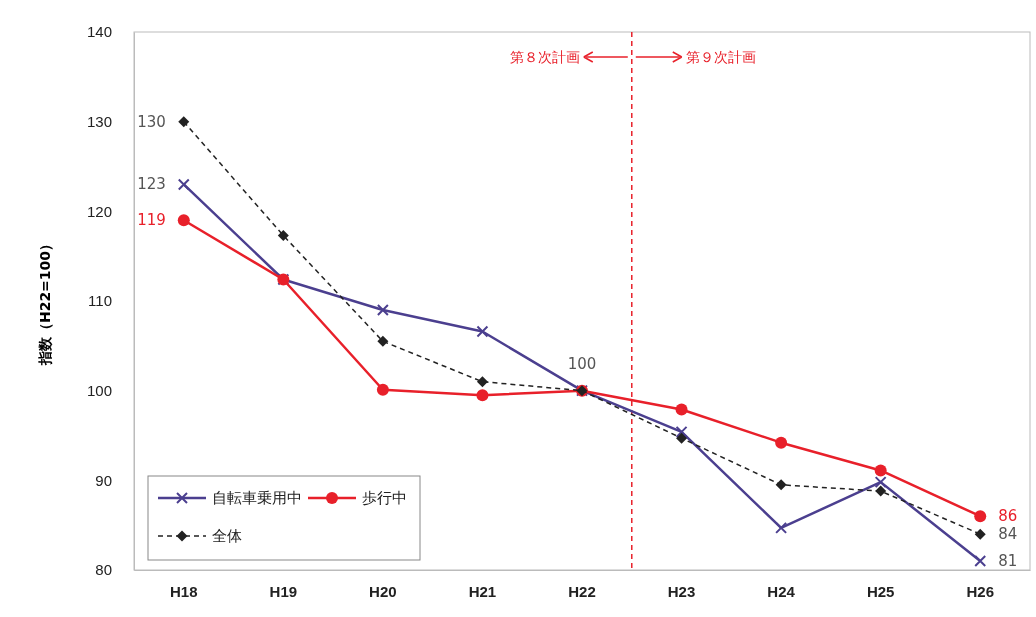 This screenshot has height=617, width=1036. I want to click on data-label: 84, so click(1008, 534).